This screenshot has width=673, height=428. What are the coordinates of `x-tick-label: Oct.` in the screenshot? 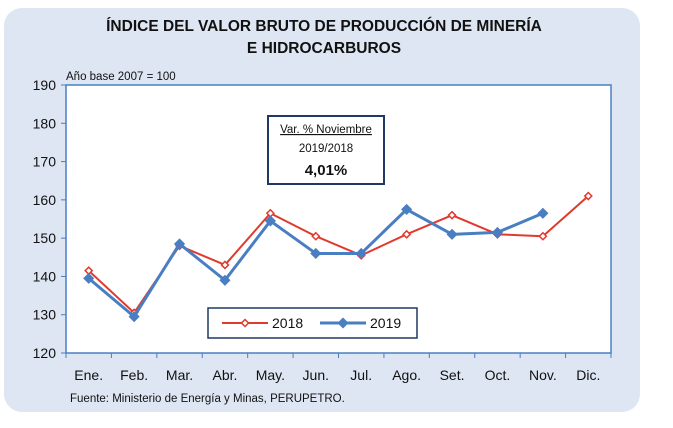 It's located at (498, 375).